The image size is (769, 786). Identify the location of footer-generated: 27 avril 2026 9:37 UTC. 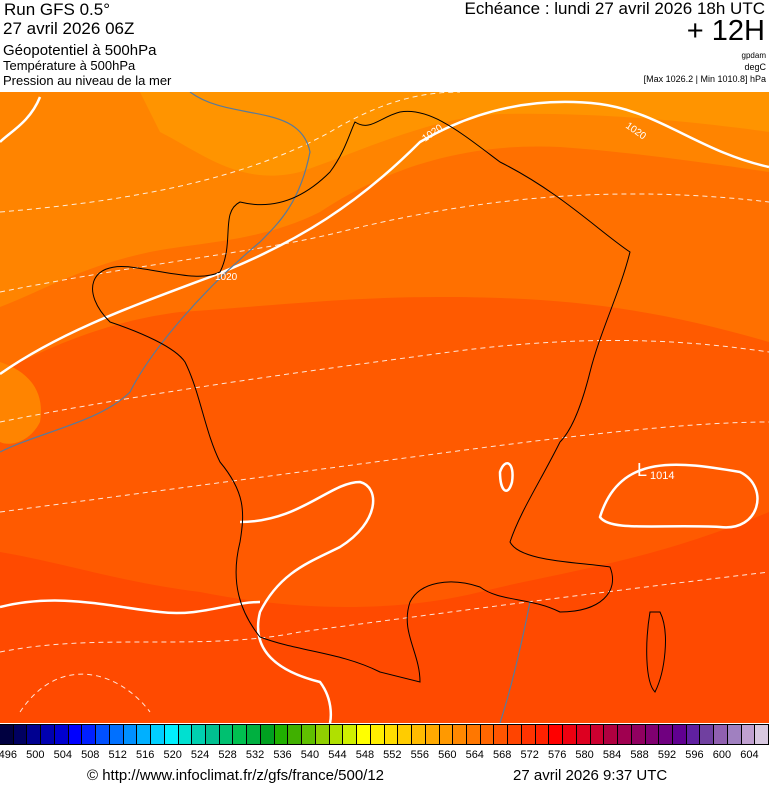
(590, 775).